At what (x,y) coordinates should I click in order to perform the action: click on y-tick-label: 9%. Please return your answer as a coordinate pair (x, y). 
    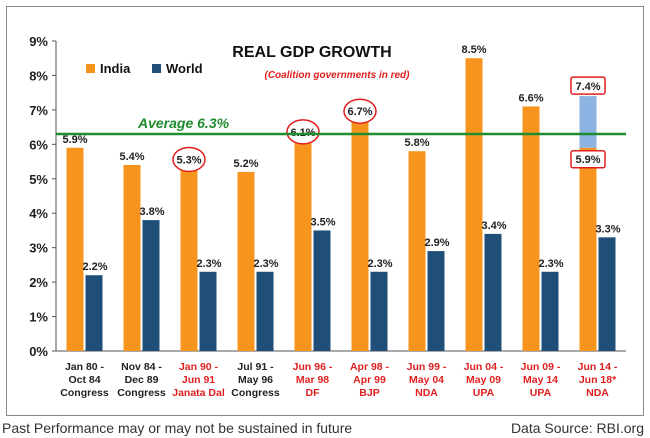
    Looking at the image, I should click on (38, 41).